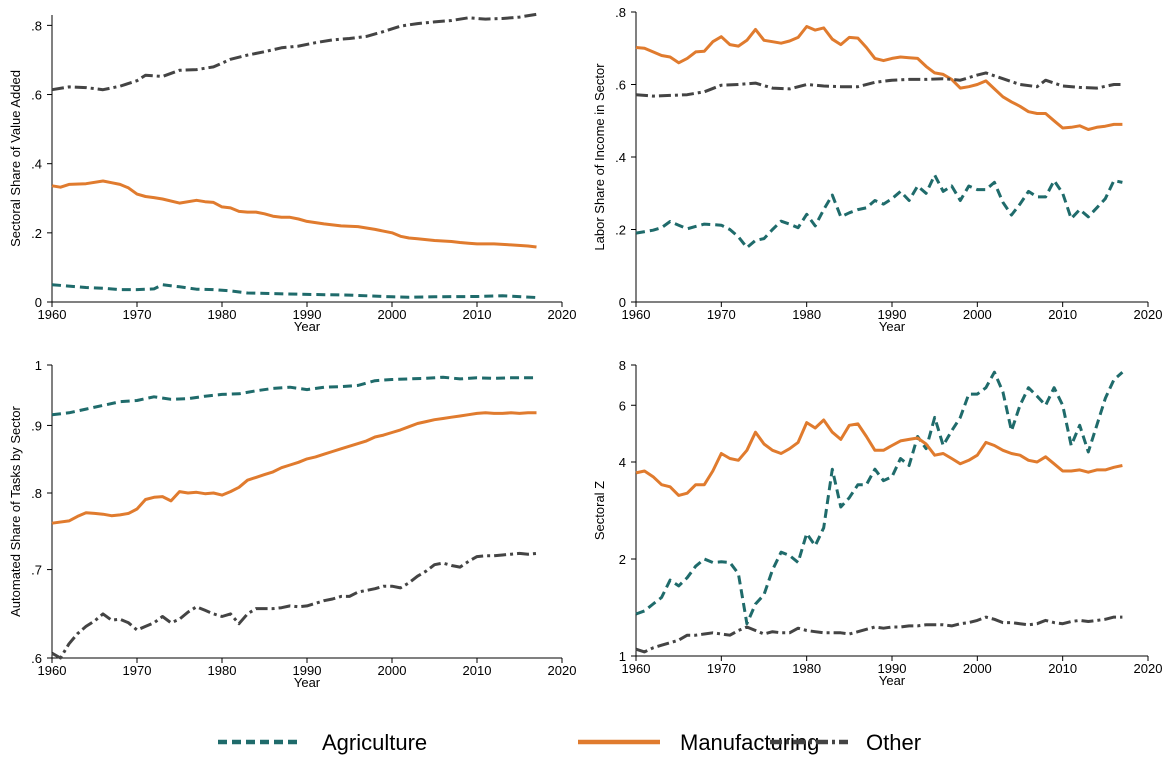  Describe the element at coordinates (569, 742) in the screenshot. I see `legend: Agriculture Manufacturing Other` at that location.